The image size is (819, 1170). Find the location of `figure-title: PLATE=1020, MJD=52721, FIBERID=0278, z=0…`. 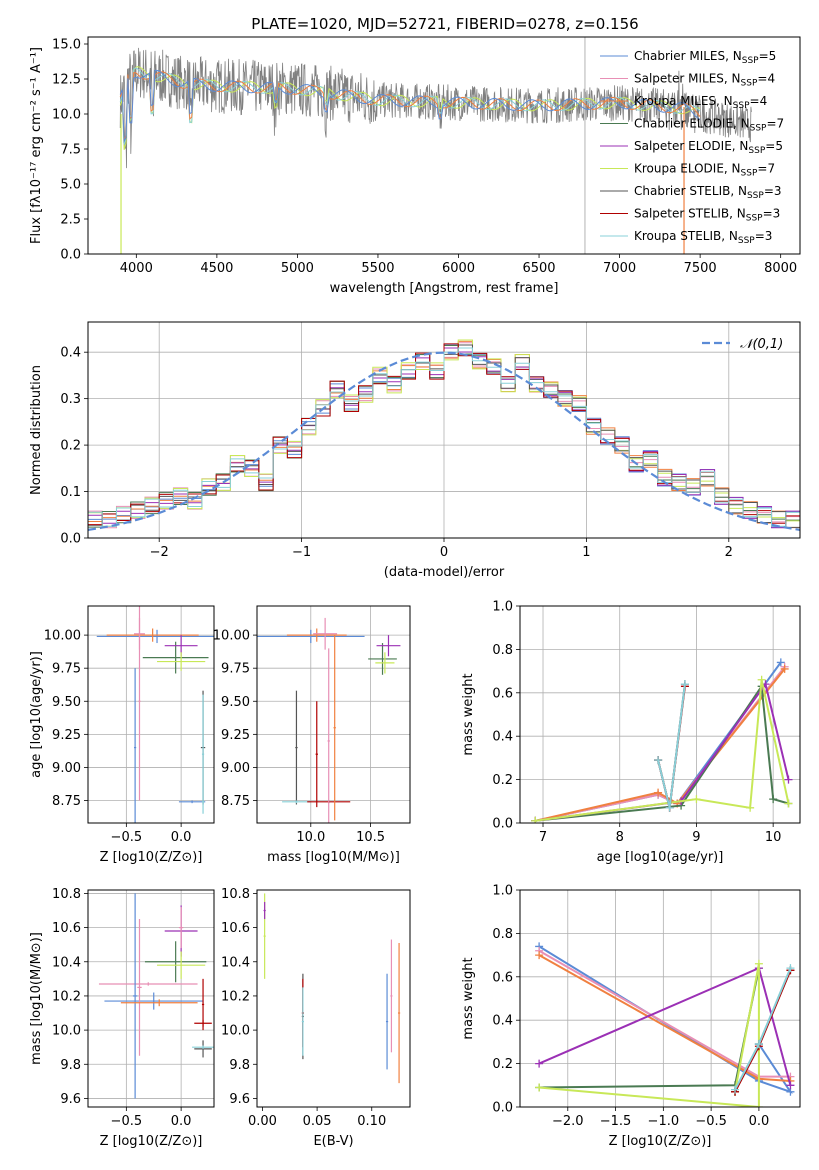

figure-title: PLATE=1020, MJD=52721, FIBERID=0278, z=0… is located at coordinates (444, 24).